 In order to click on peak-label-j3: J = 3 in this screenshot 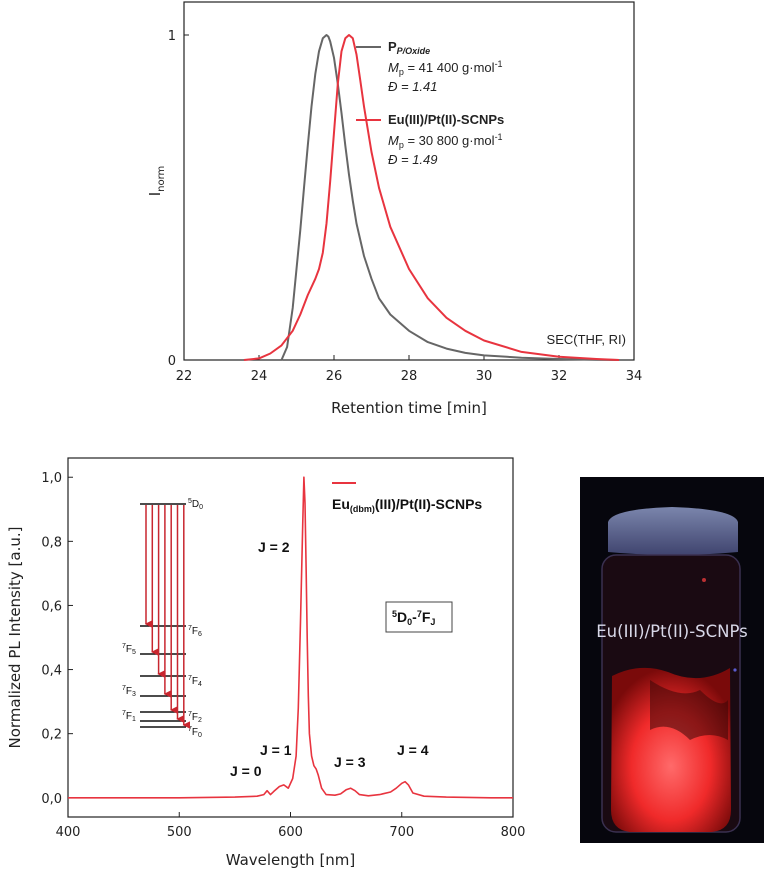, I will do `click(350, 762)`.